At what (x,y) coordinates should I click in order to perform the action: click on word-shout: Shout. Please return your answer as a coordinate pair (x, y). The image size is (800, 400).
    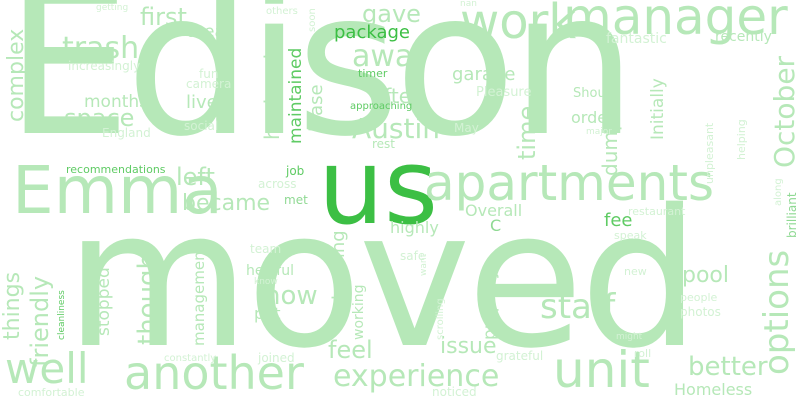
    Looking at the image, I should click on (592, 93).